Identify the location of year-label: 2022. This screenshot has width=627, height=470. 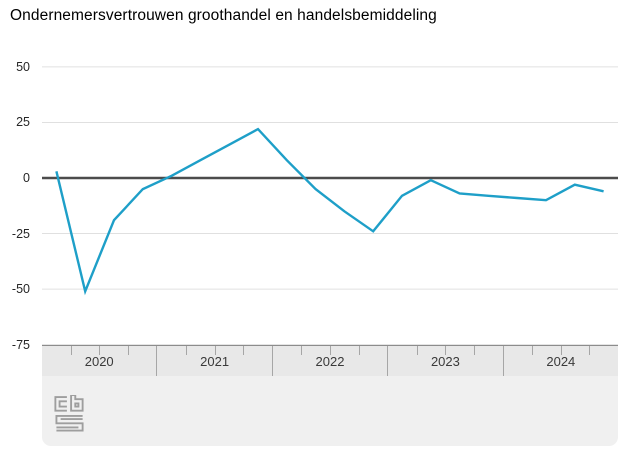
(330, 361).